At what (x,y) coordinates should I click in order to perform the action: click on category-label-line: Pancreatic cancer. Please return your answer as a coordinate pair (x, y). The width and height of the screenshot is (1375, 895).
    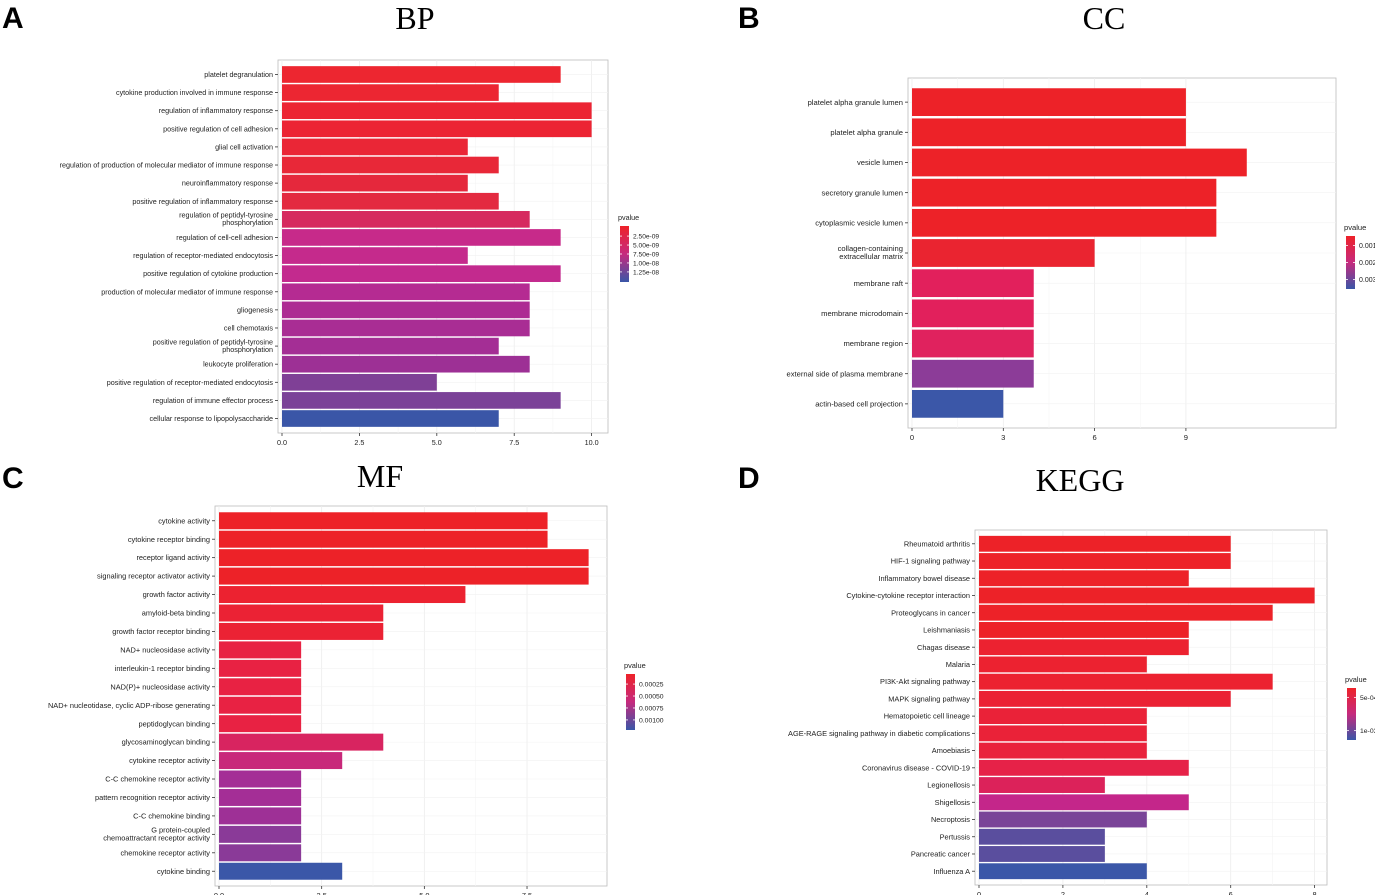
    Looking at the image, I should click on (941, 854).